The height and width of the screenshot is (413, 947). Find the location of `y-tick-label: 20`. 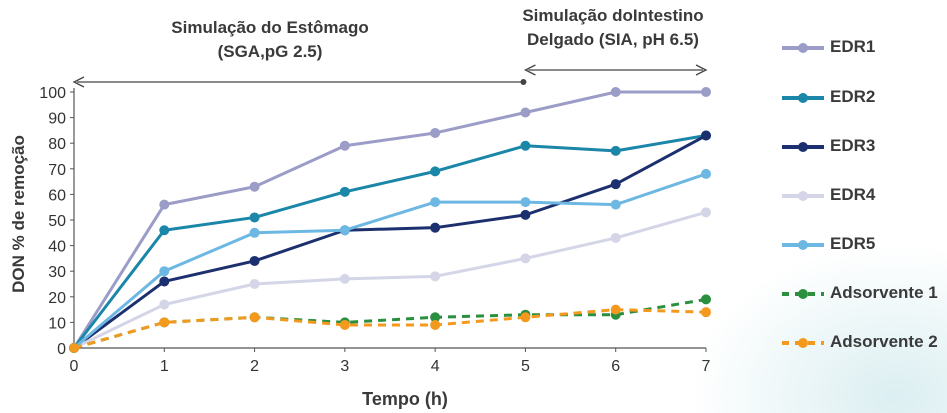

y-tick-label: 20 is located at coordinates (57, 298).